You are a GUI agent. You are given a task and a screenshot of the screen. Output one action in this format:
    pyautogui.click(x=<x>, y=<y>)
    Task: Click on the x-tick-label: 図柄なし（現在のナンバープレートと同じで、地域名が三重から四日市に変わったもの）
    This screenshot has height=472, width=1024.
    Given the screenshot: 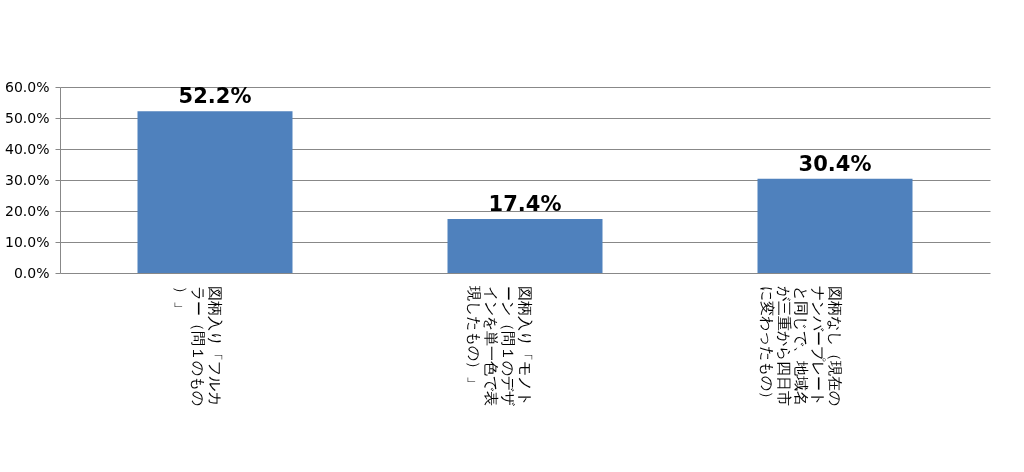 What is the action you would take?
    pyautogui.click(x=801, y=345)
    